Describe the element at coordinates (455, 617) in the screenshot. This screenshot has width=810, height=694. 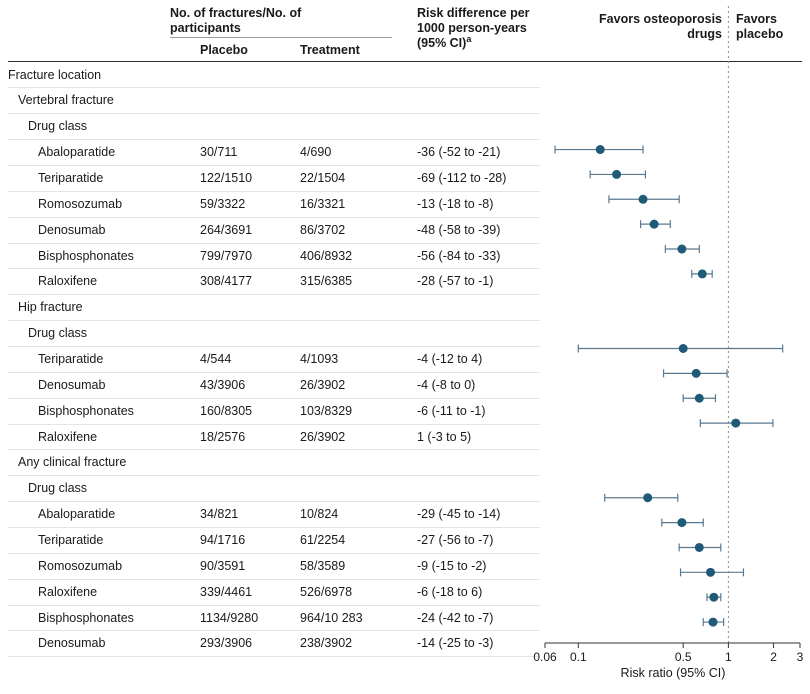
I see `risk-difference-value: -24 (-42 to -7)` at that location.